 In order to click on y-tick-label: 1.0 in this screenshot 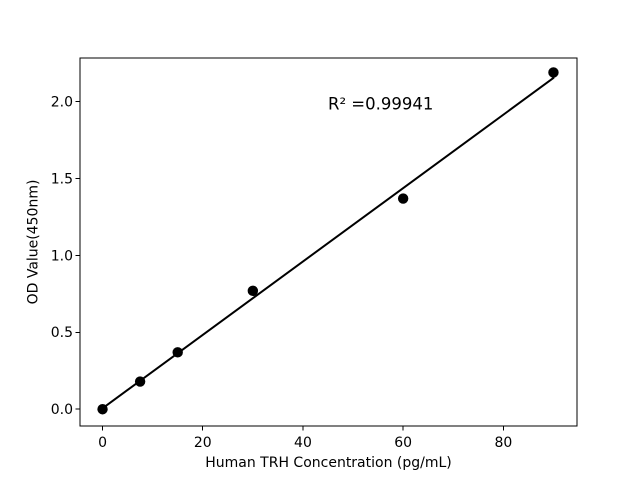, I will do `click(62, 256)`.